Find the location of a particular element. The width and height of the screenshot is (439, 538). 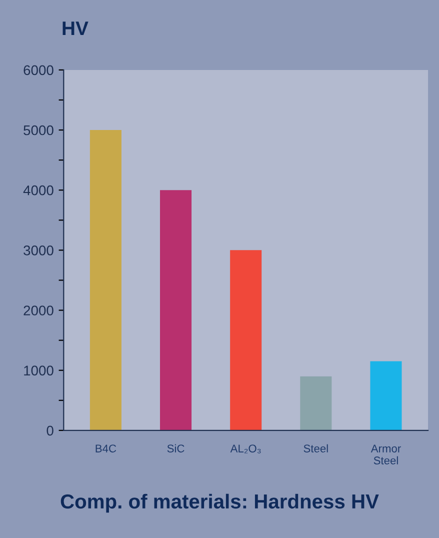

y-tick-label: 1000 is located at coordinates (39, 371).